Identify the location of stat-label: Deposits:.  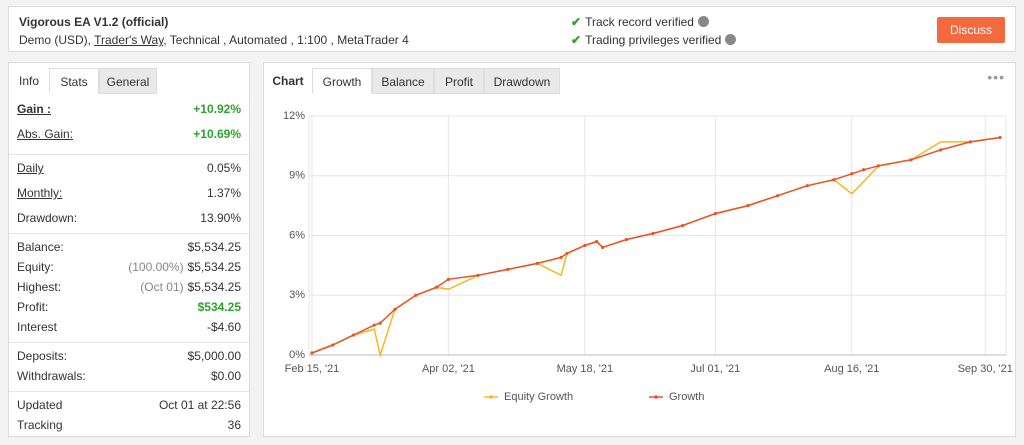
(42, 356).